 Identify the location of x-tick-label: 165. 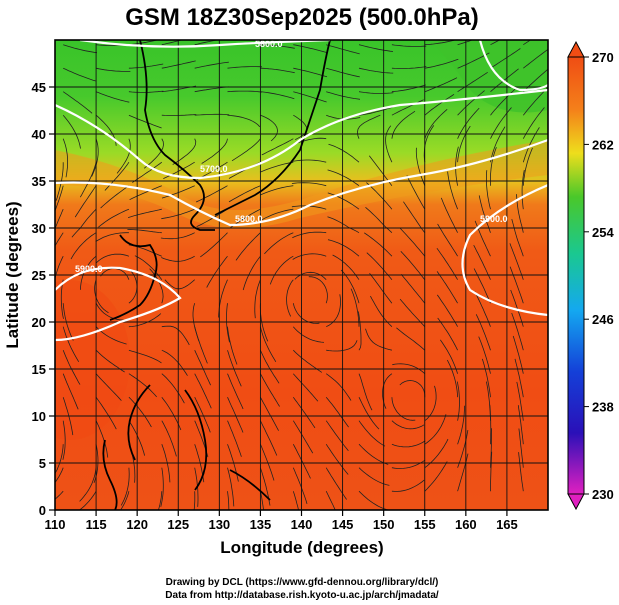
(507, 524).